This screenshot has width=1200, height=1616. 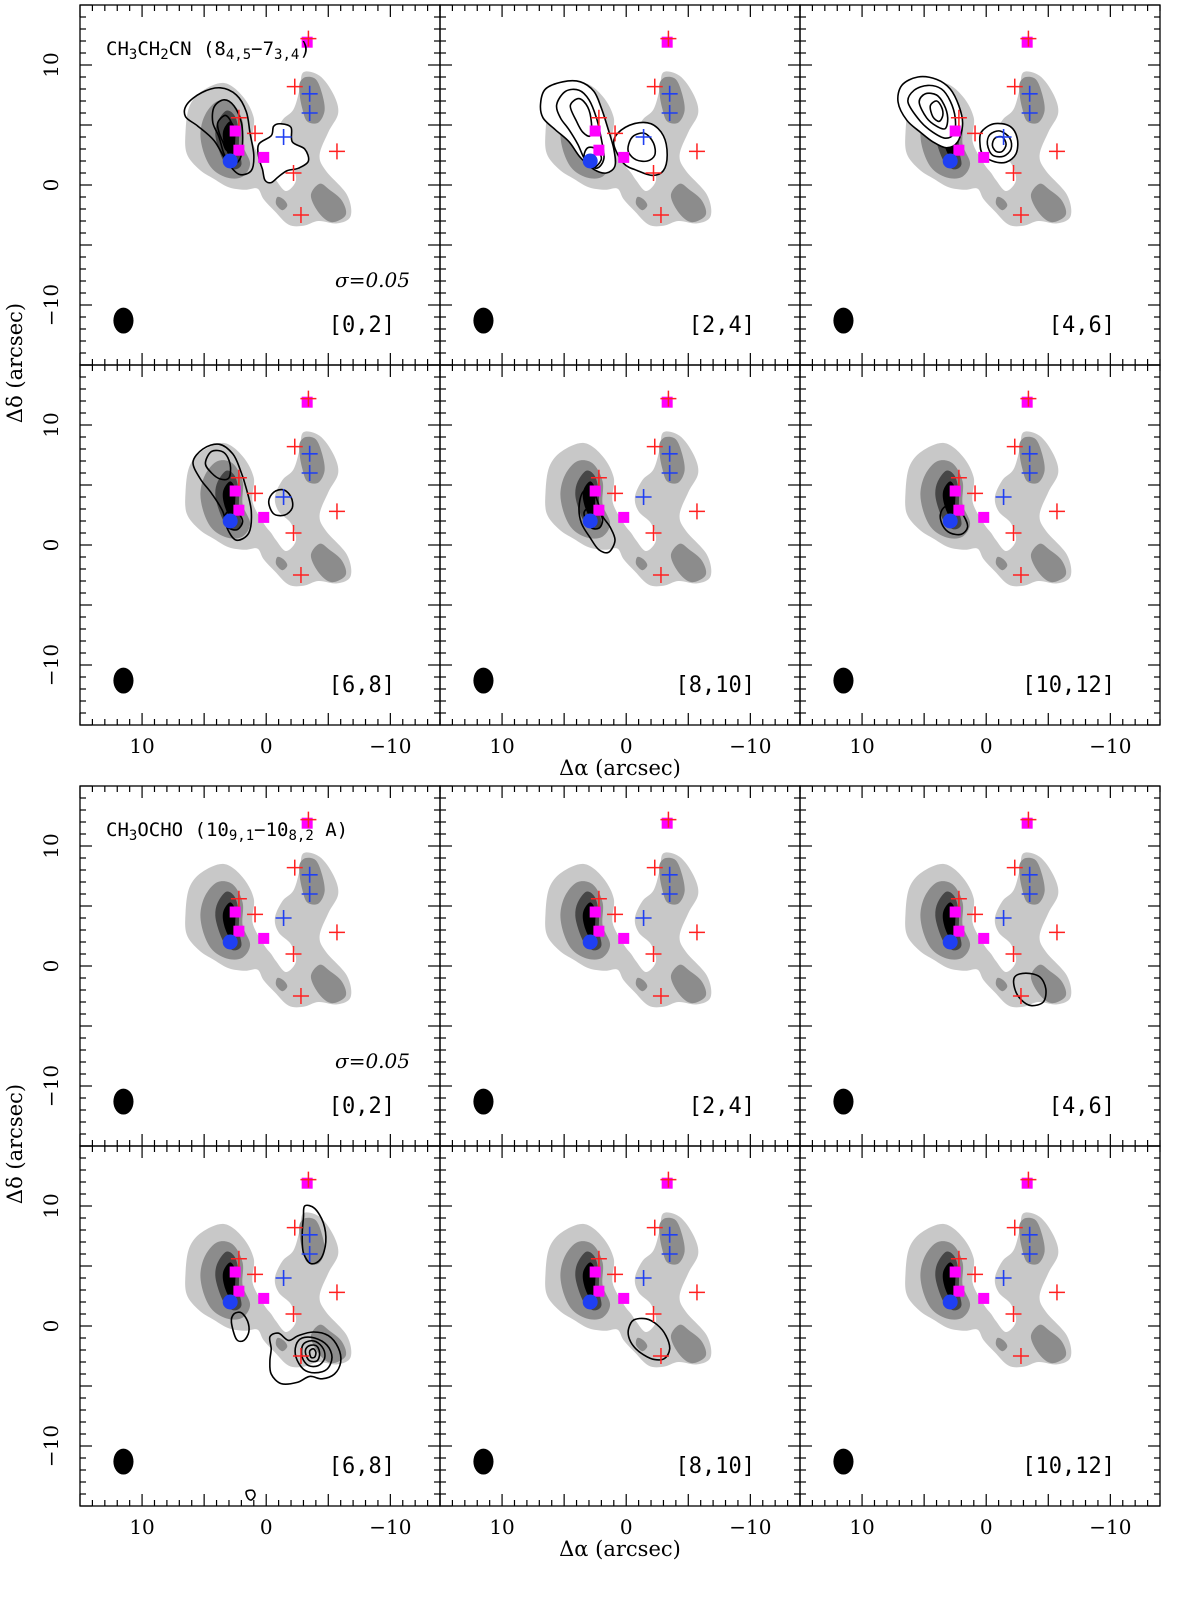 I want to click on molecule-text: CN (8, so click(x=197, y=49).